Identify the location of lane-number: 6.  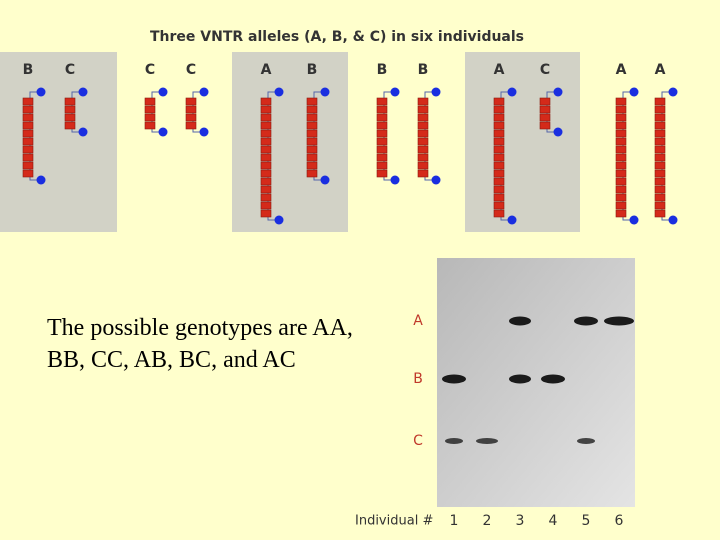
(619, 521).